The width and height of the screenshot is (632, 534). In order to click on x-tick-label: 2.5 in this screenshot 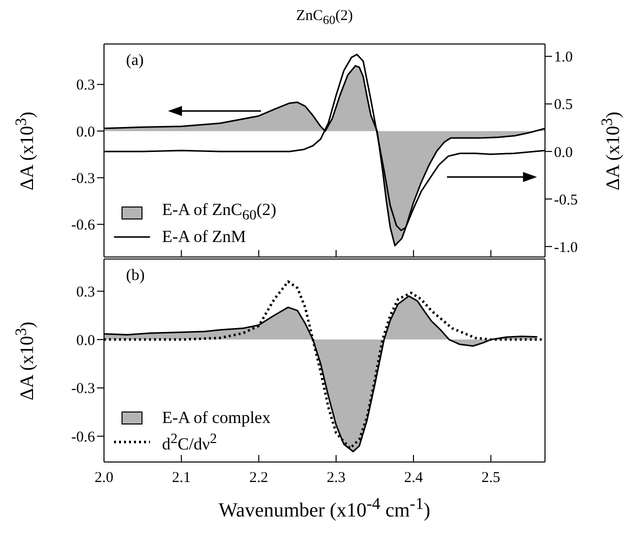, I will do `click(490, 478)`.